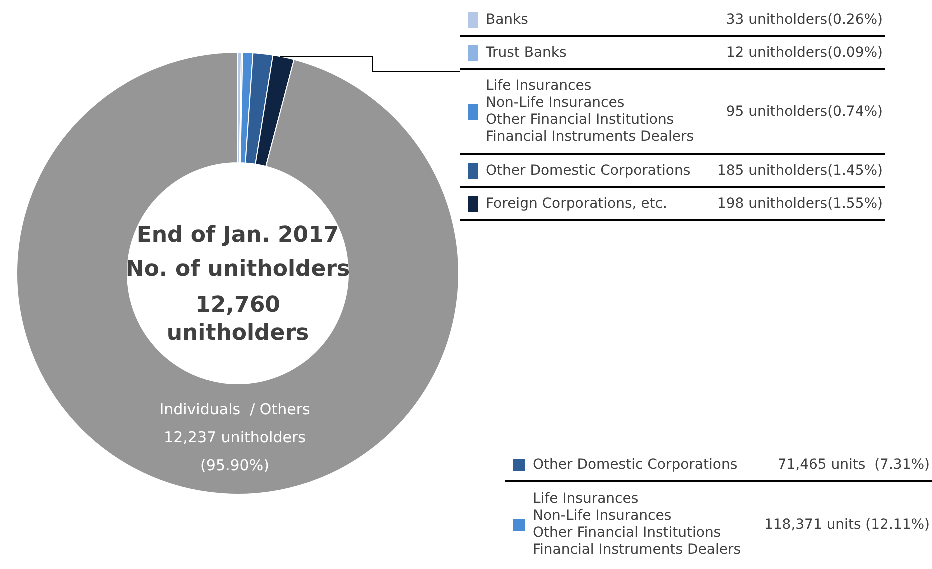 This screenshot has height=569, width=932. I want to click on legend-label: Trust Banks, so click(527, 53).